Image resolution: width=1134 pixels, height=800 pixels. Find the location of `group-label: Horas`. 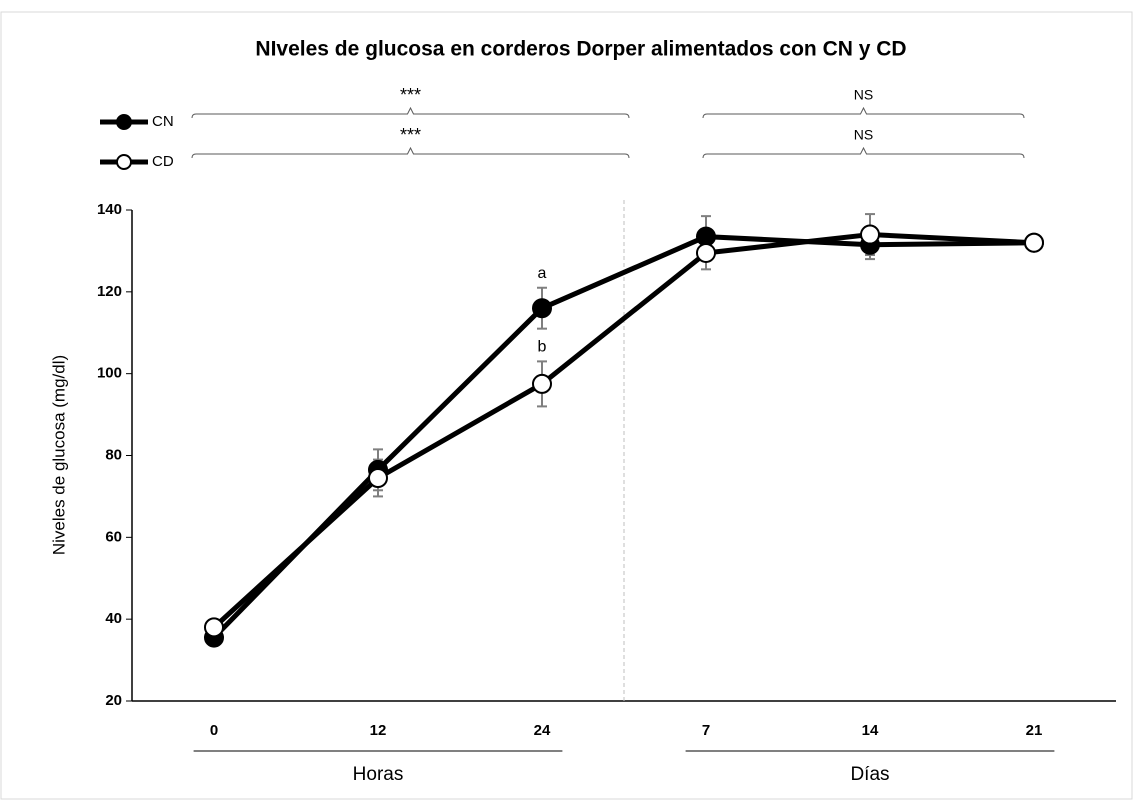

group-label: Horas is located at coordinates (378, 774).